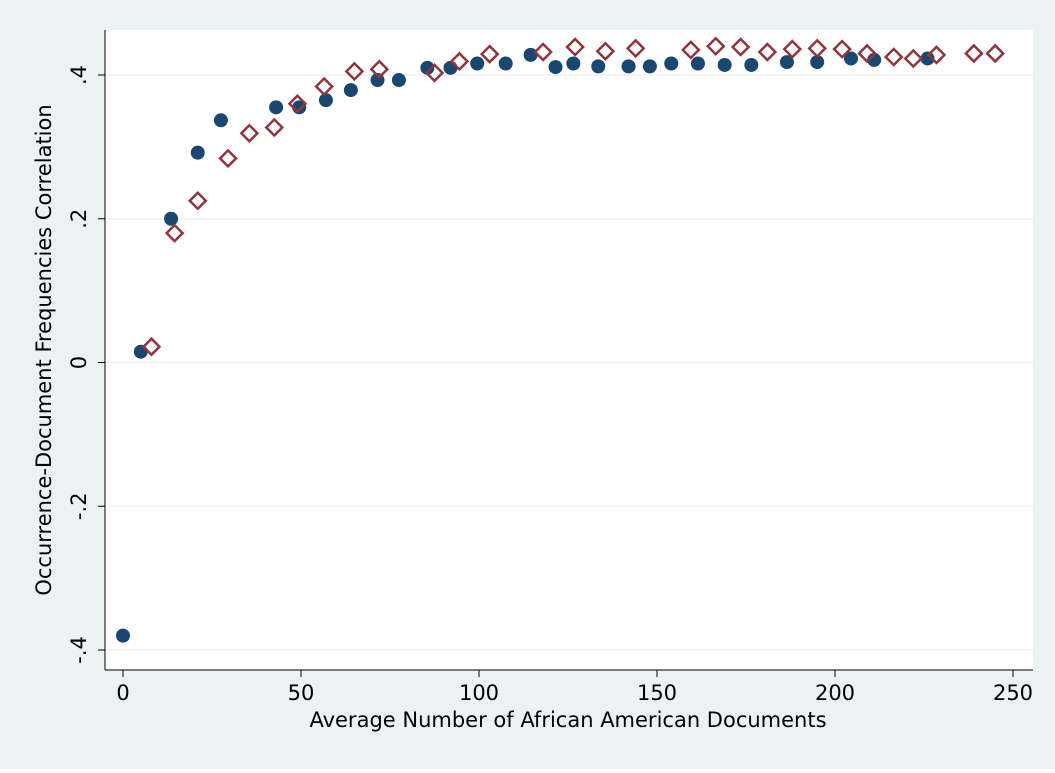  I want to click on x-tick-label: 200, so click(835, 693).